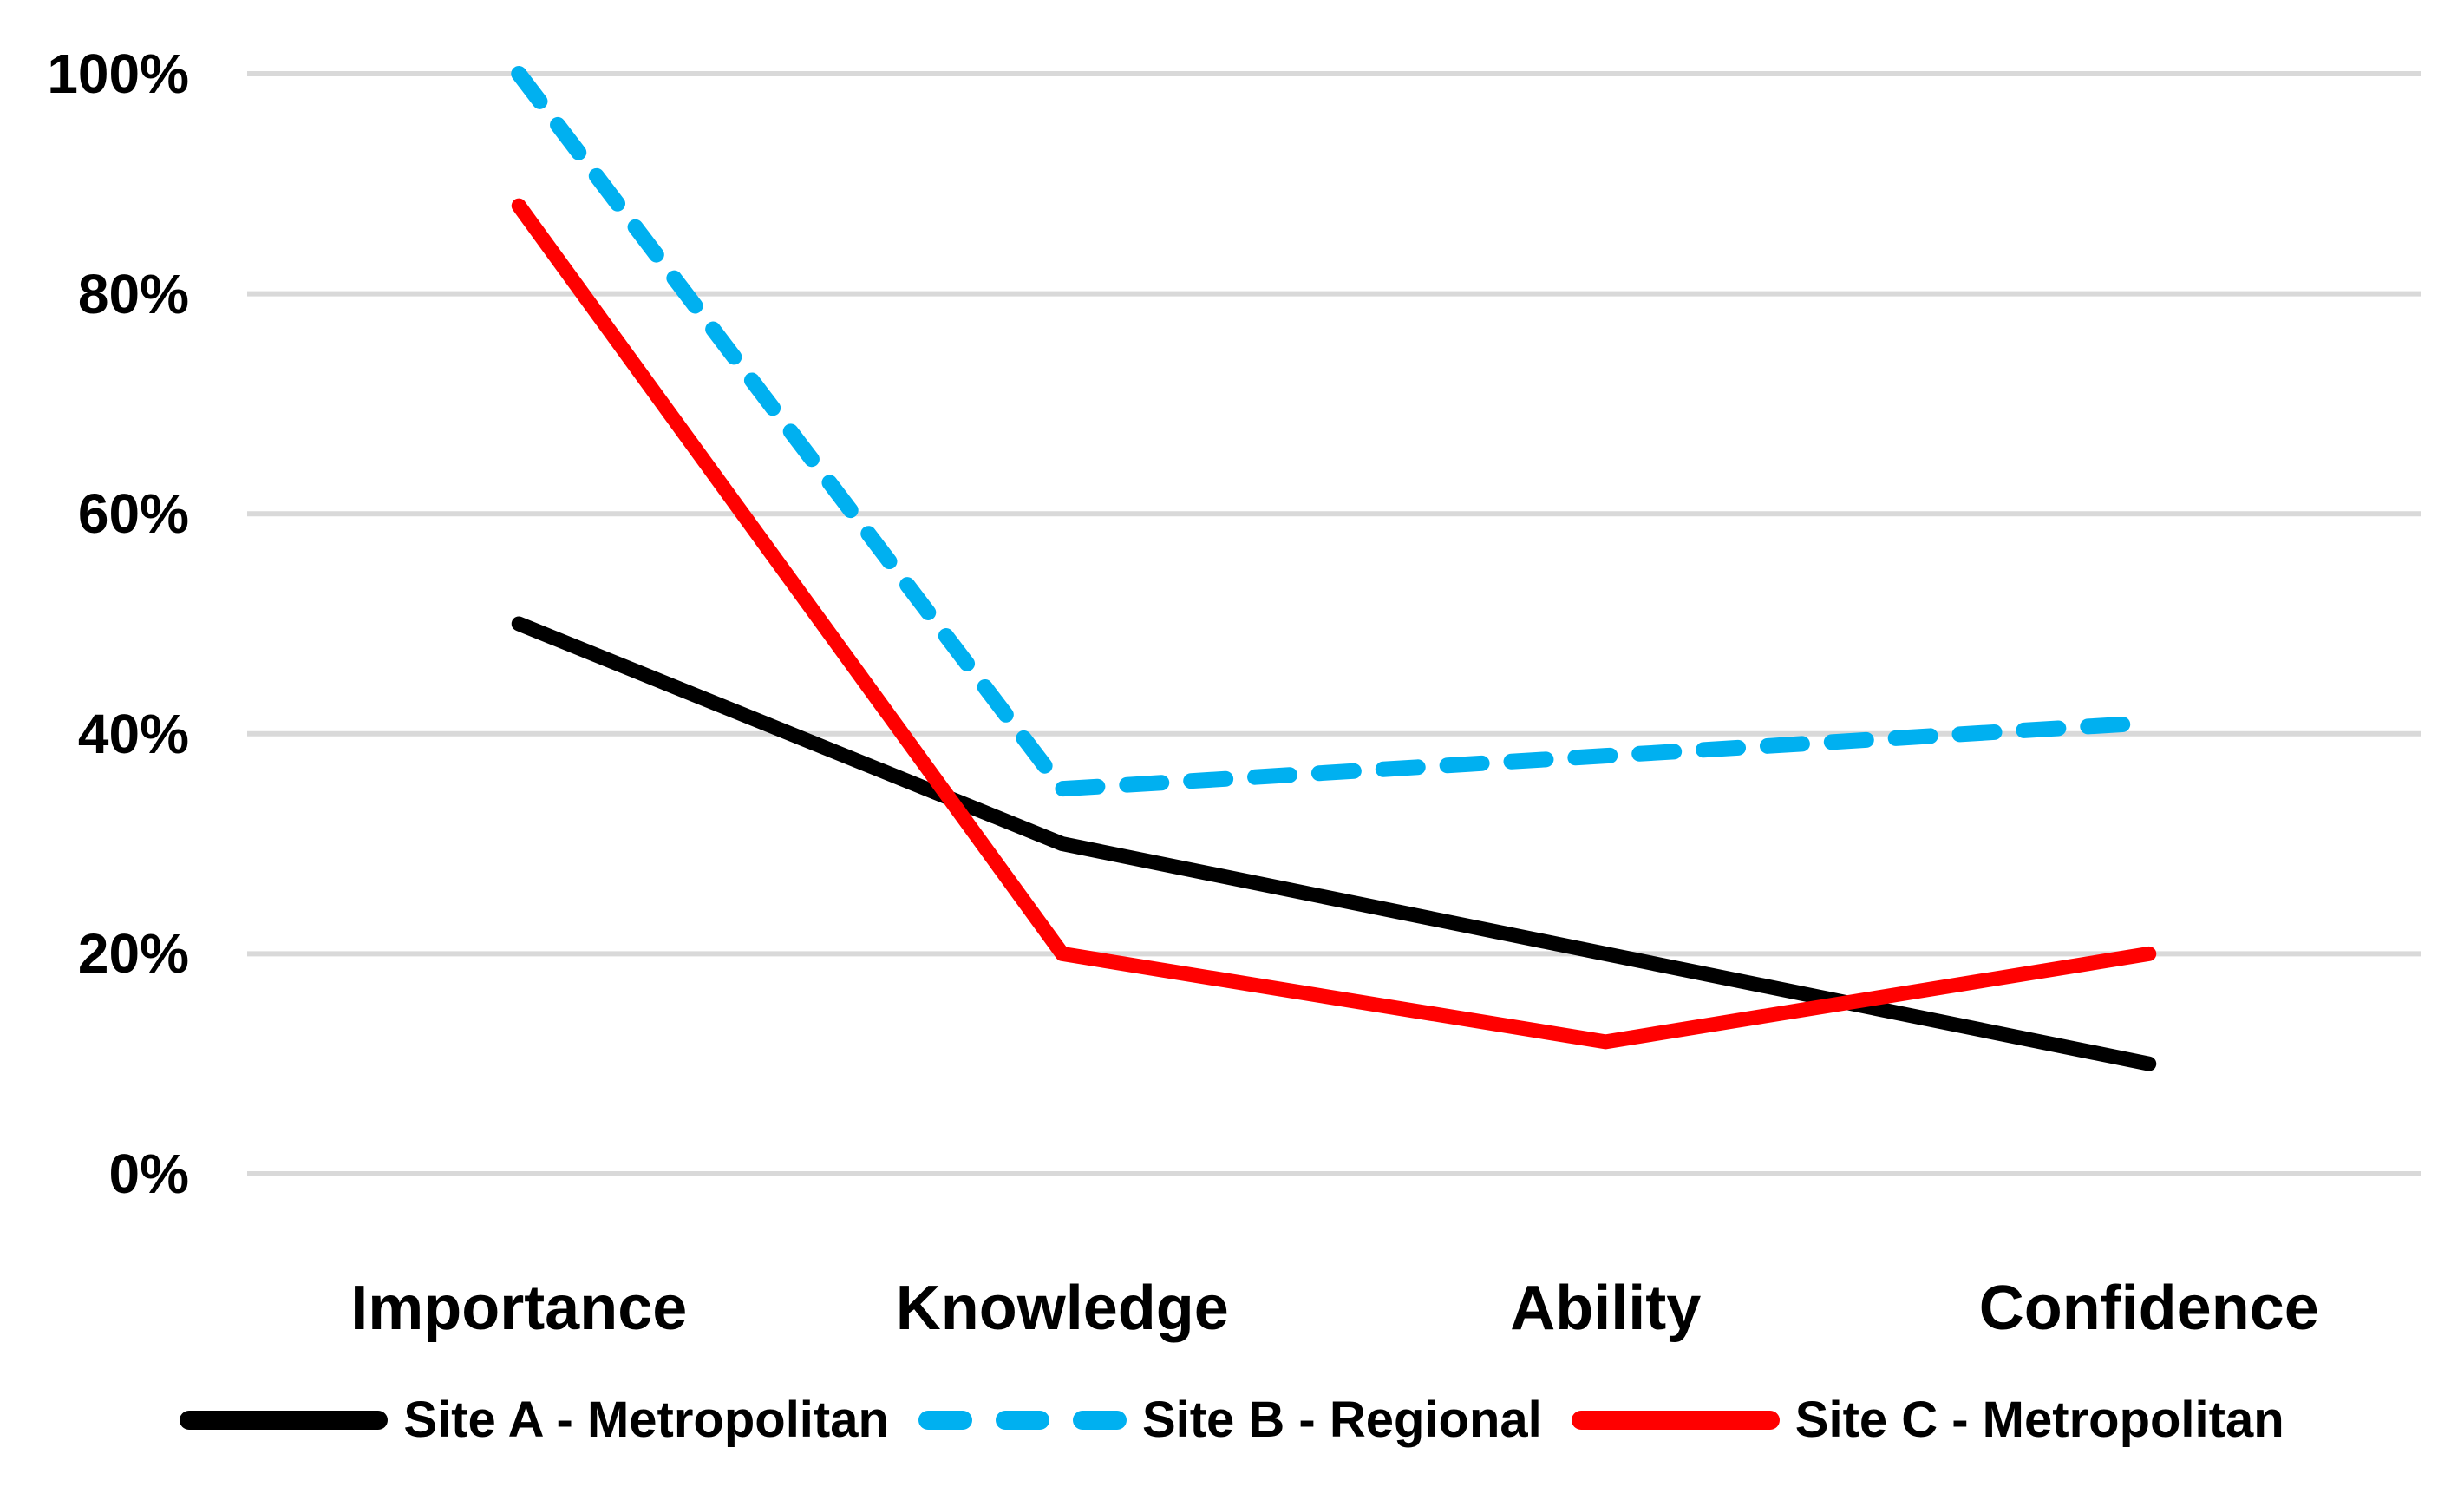  I want to click on legend-item-site-c: Site C - Metropolitan, so click(1927, 1420).